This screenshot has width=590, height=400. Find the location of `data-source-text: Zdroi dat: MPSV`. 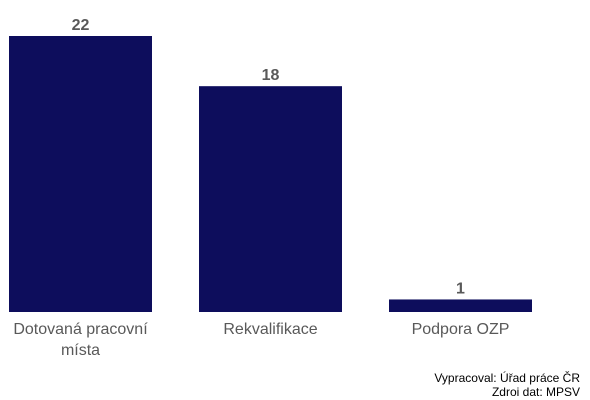

data-source-text: Zdroi dat: MPSV is located at coordinates (535, 392).